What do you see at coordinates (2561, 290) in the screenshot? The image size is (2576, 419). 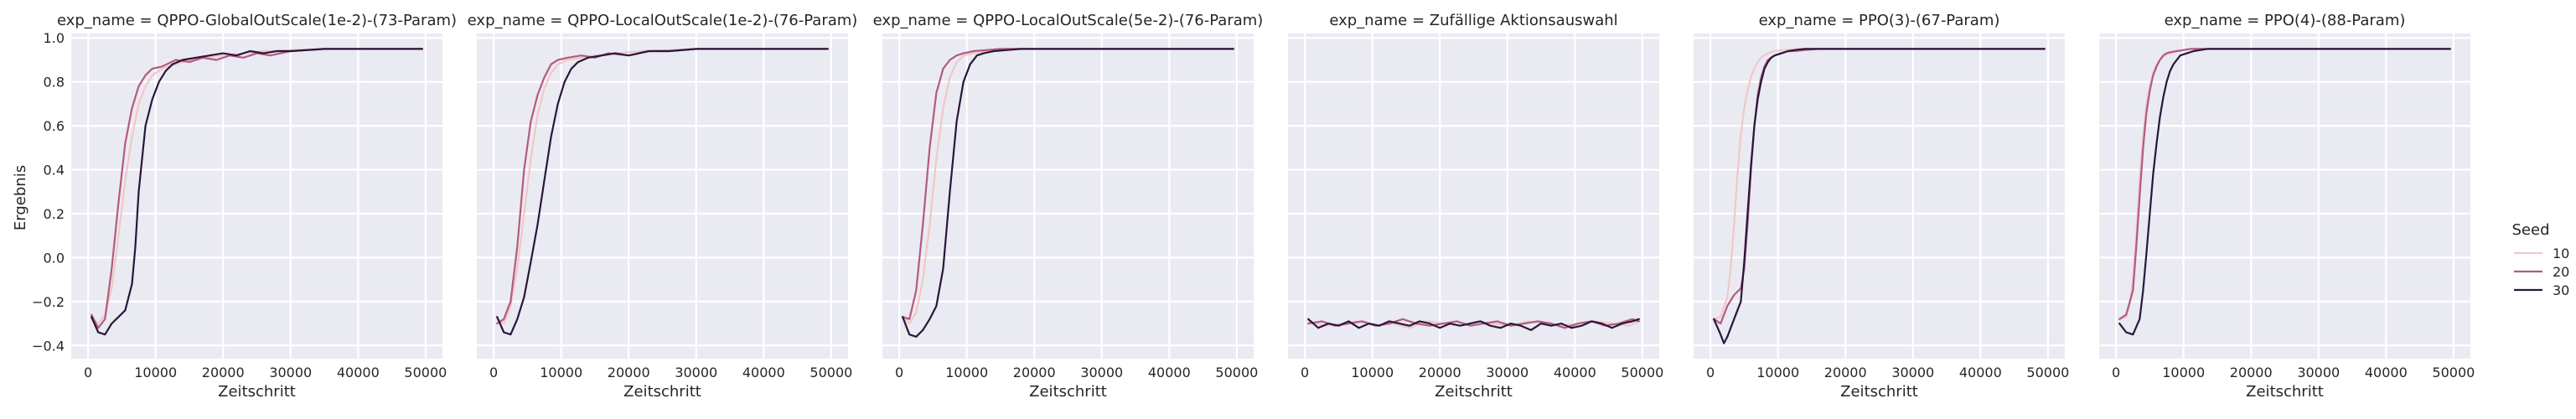 I see `legend-label: 30` at bounding box center [2561, 290].